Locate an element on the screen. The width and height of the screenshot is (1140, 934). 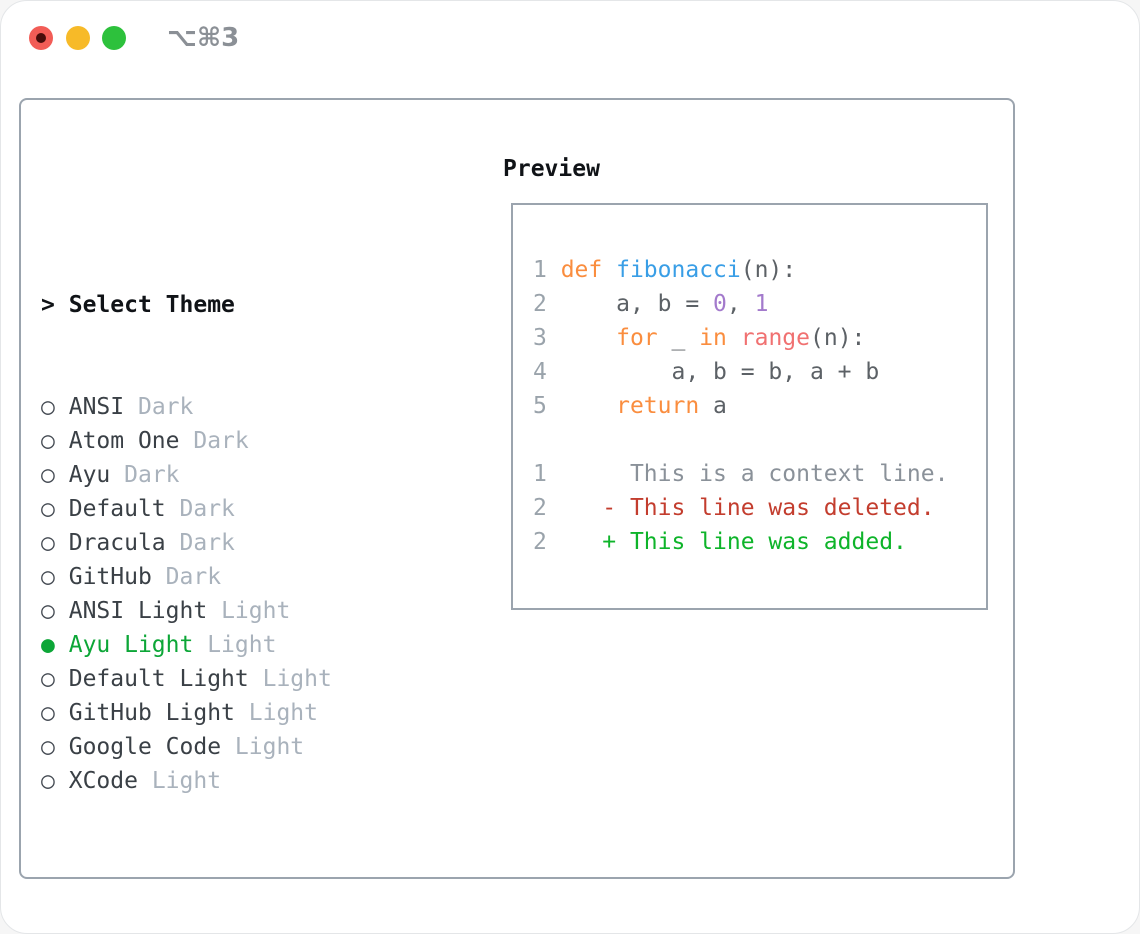
title-bar: ⌥⌘3 is located at coordinates (570, 38).